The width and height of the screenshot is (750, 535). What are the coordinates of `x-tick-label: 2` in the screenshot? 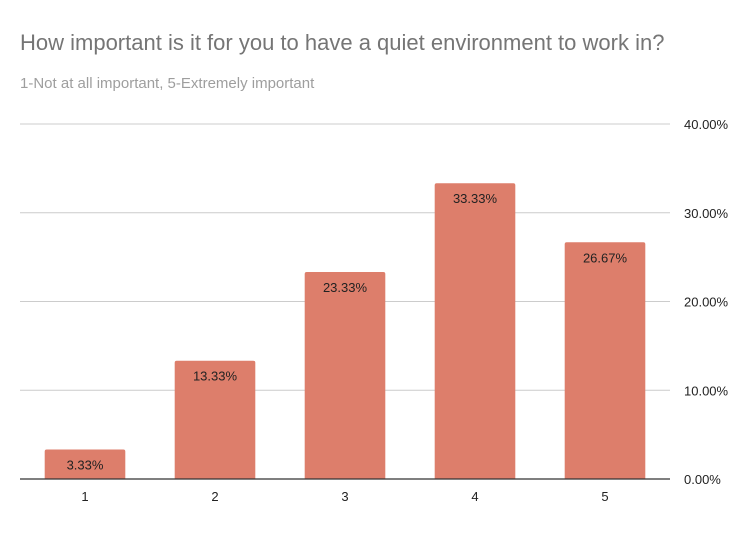 It's located at (214, 496).